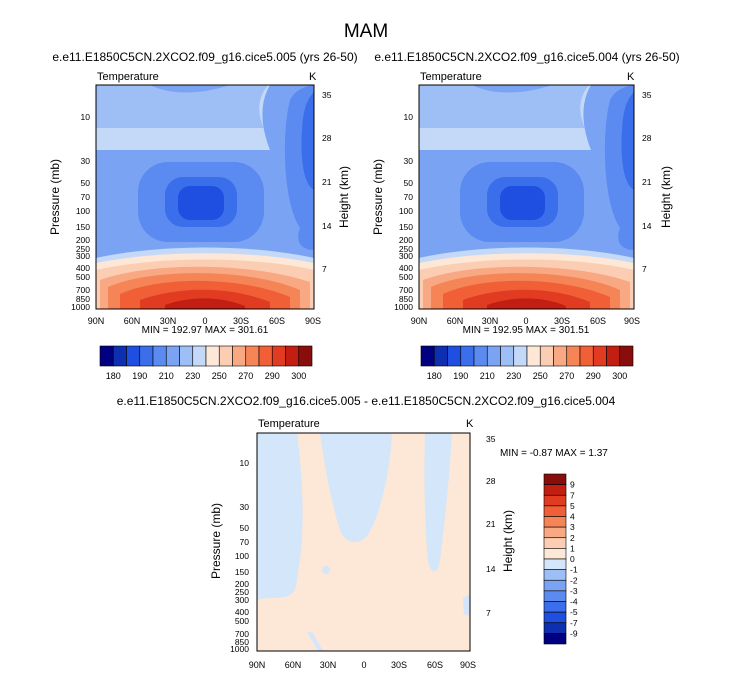 The height and width of the screenshot is (673, 733). Describe the element at coordinates (455, 321) in the screenshot. I see `x-tick-label: 60N` at that location.